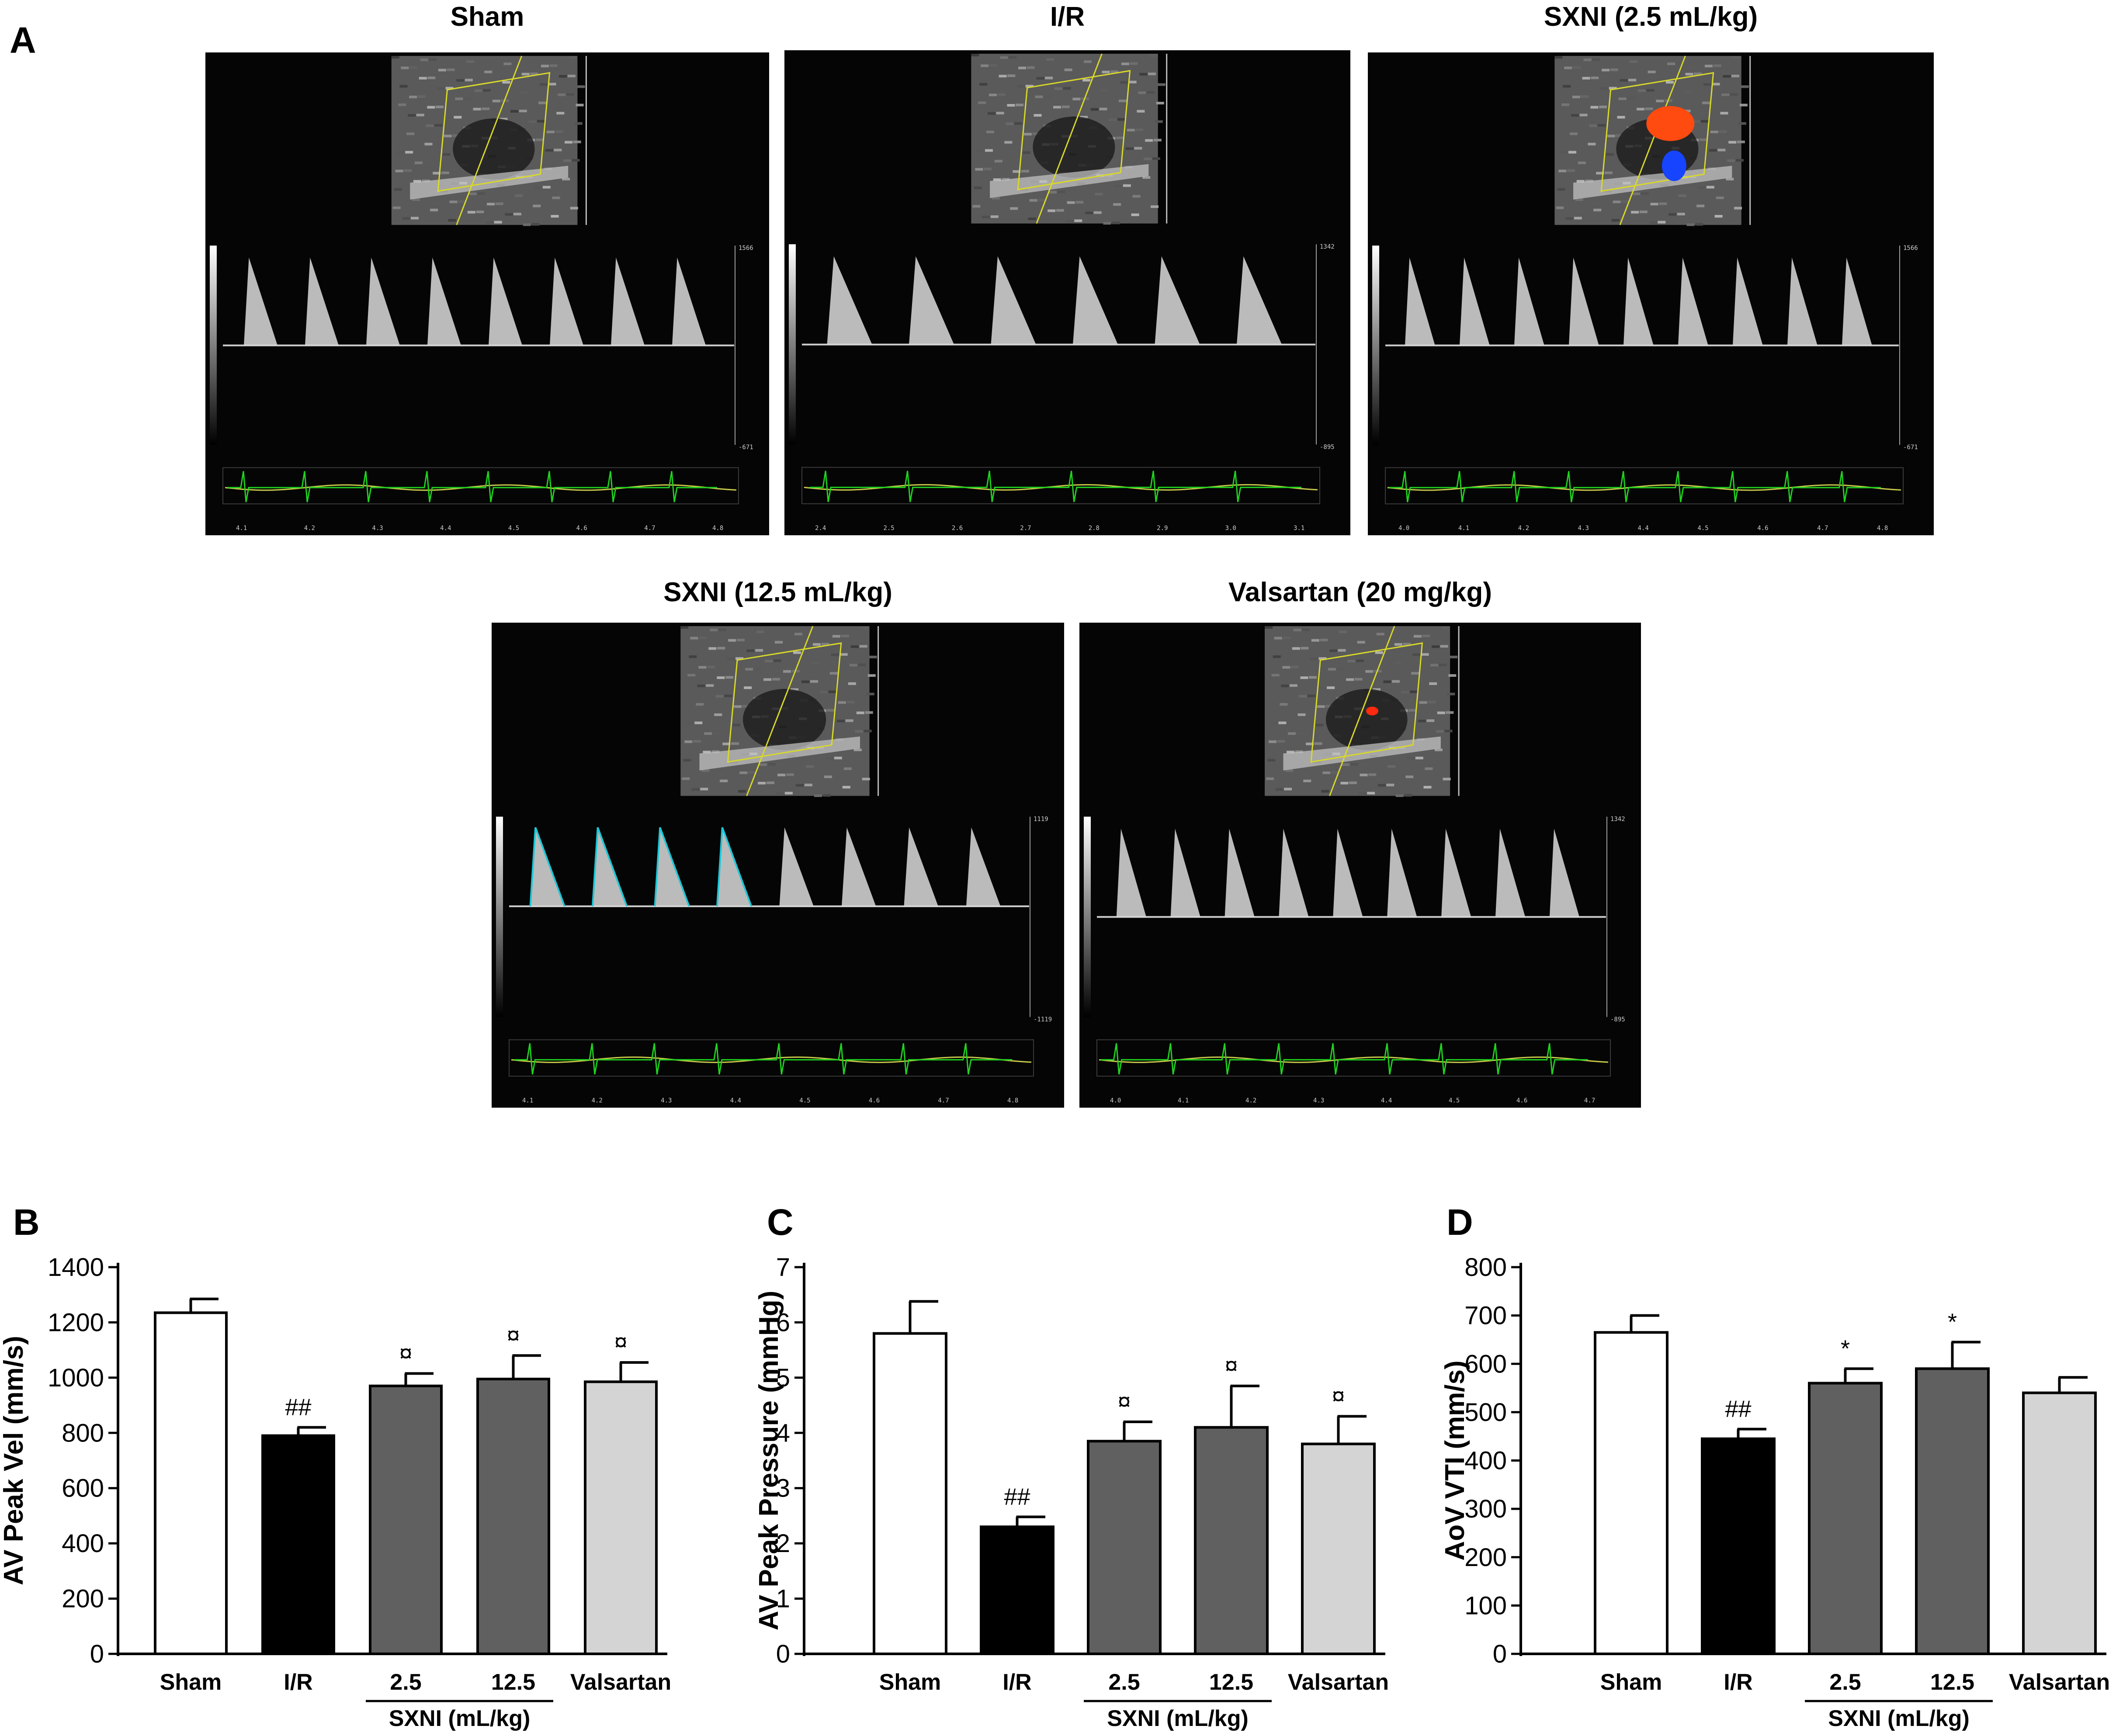 The width and height of the screenshot is (2116, 1736). I want to click on svg-text: 3.0, so click(1231, 528).